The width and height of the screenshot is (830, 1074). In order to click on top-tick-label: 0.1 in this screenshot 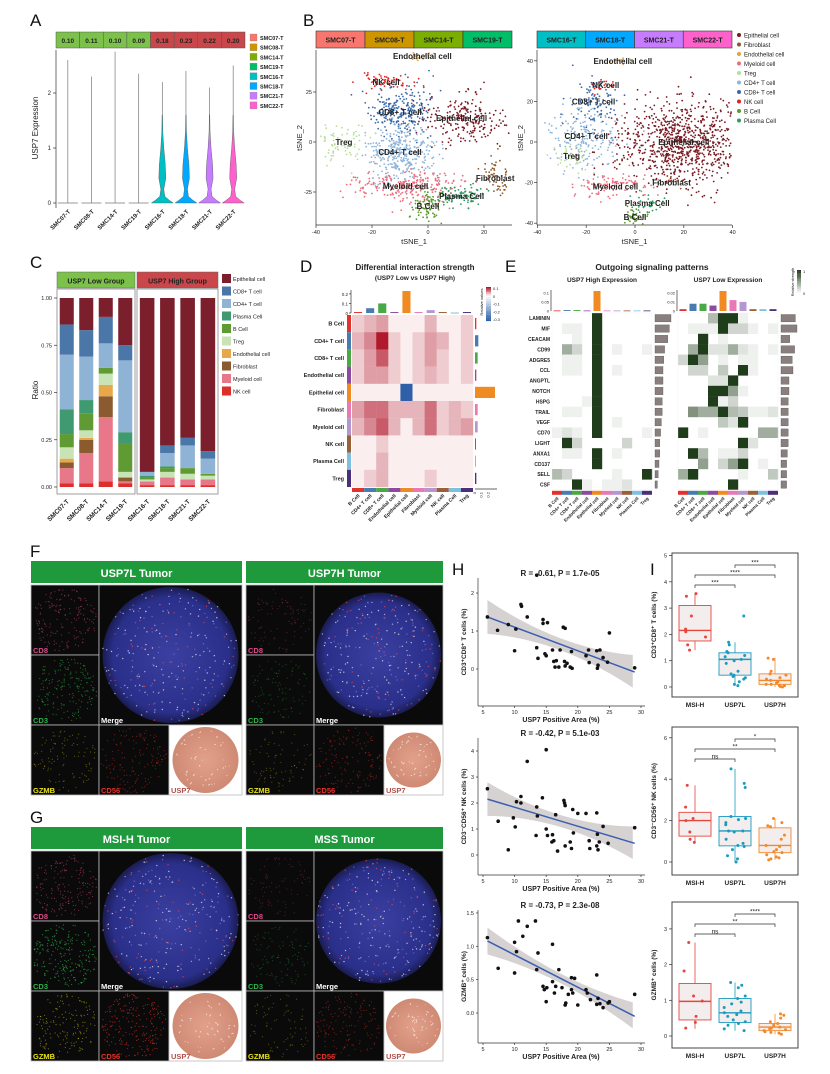, I will do `click(345, 303)`.